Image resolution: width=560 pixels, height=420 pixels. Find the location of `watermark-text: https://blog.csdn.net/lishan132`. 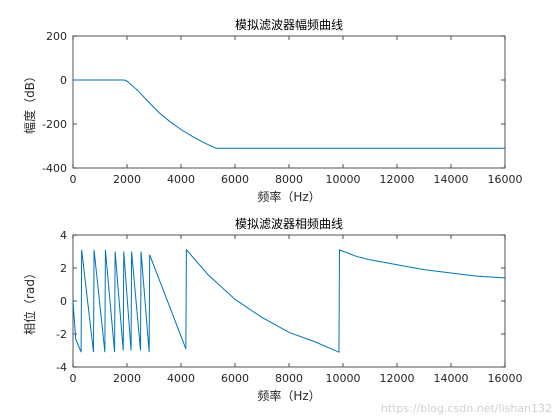

watermark-text: https://blog.csdn.net/lishan132 is located at coordinates (466, 408).